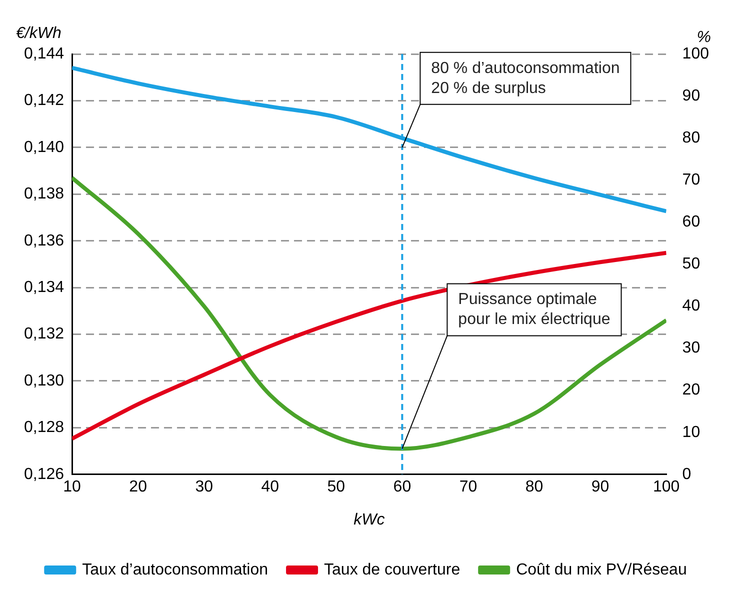  Describe the element at coordinates (534, 309) in the screenshot. I see `annotation: Puissance optimale pour le mix électrique` at that location.